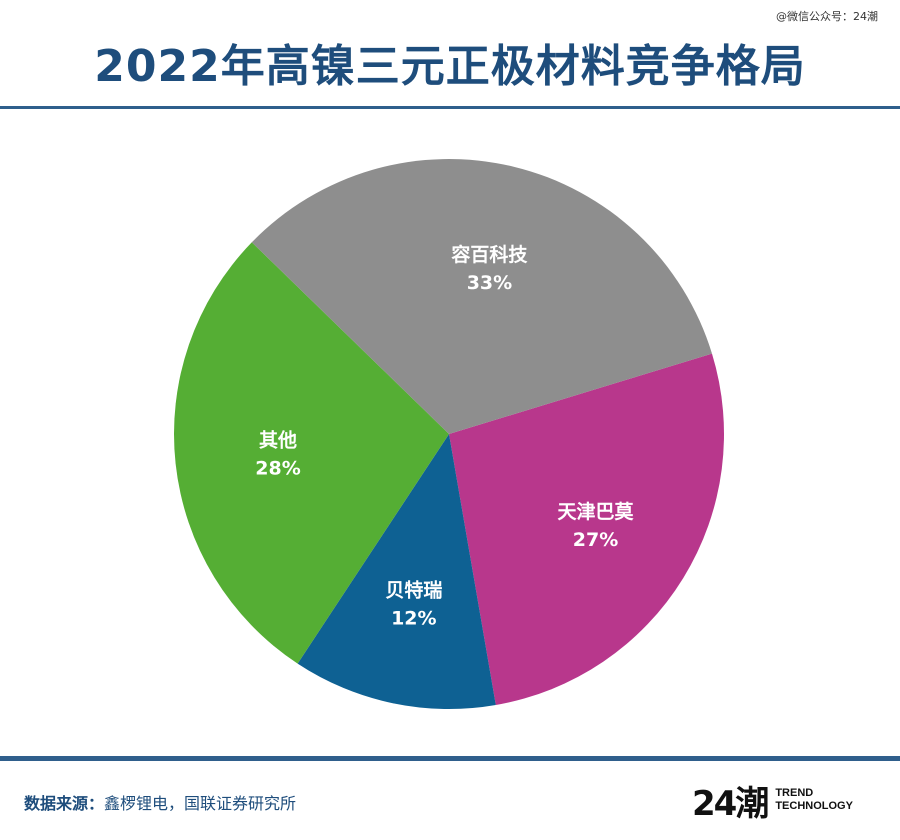 This screenshot has height=840, width=900. What do you see at coordinates (200, 803) in the screenshot?
I see `source-text: 鑫椤锂电，国联证券研究所` at bounding box center [200, 803].